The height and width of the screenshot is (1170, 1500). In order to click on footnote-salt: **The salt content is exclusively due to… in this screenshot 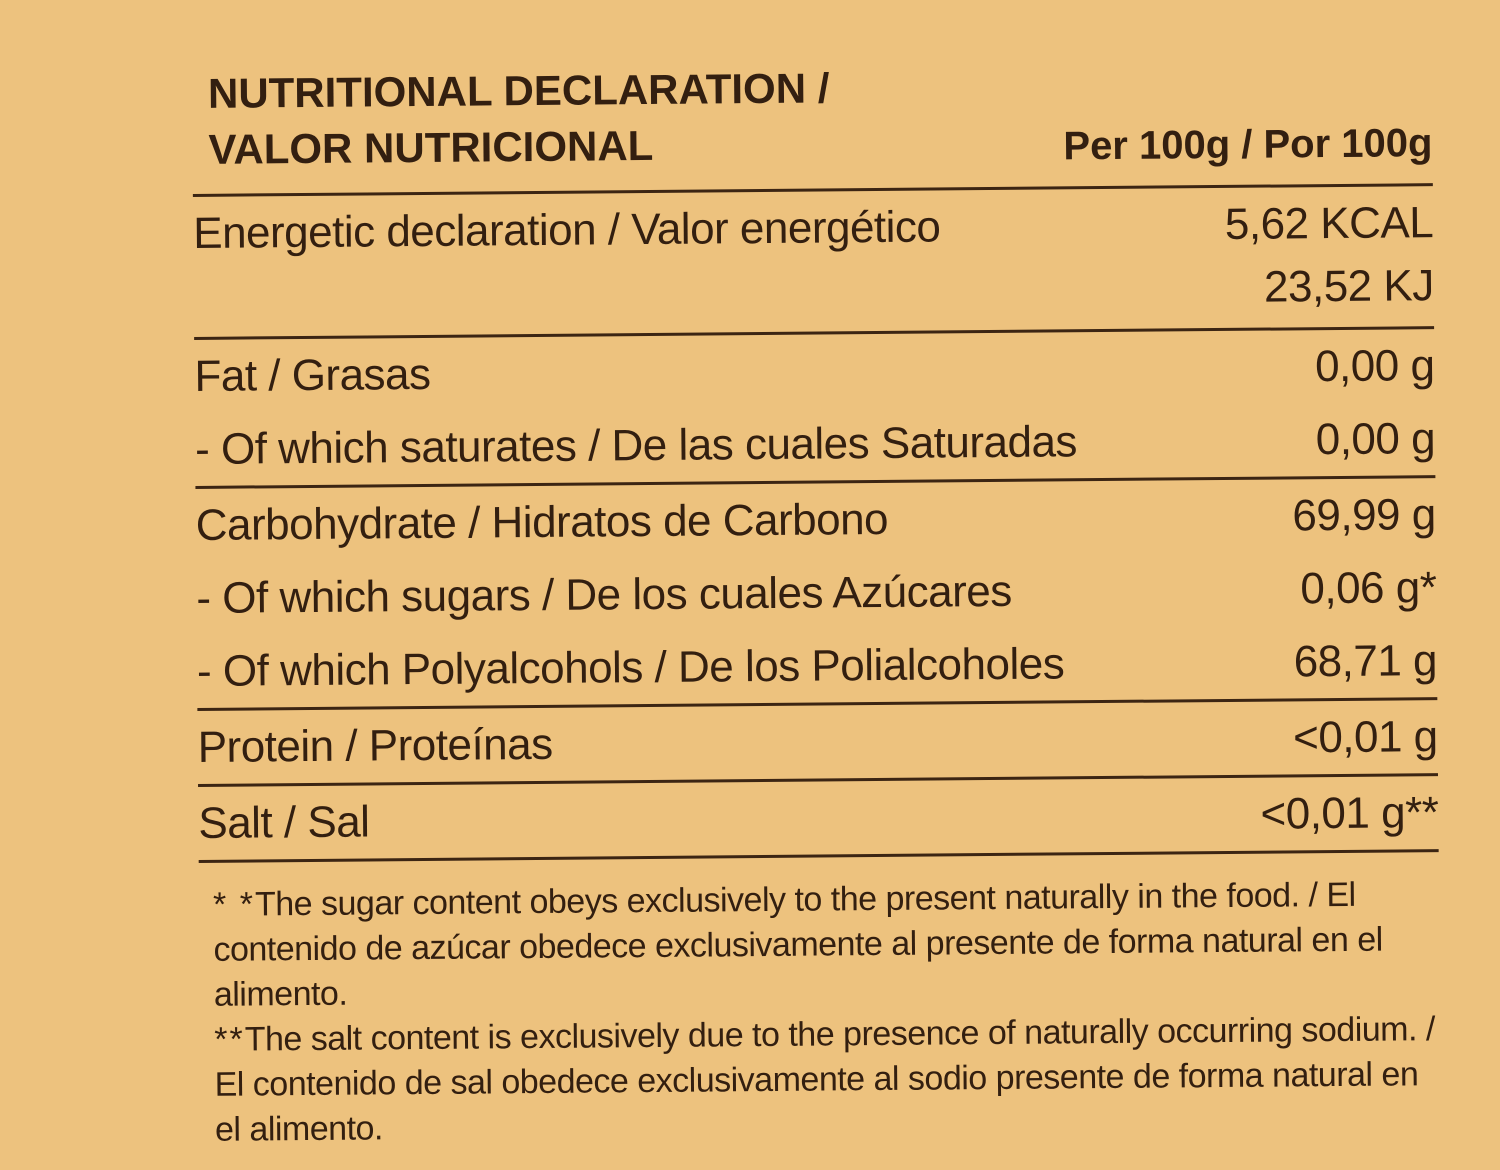, I will do `click(827, 1080)`.